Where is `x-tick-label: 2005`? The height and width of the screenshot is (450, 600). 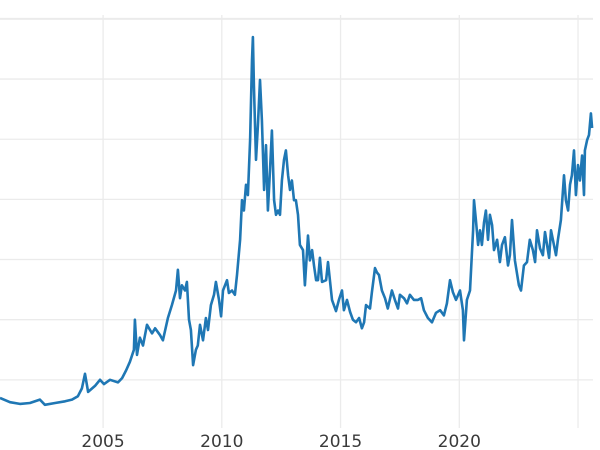 x-tick-label: 2005 is located at coordinates (102, 441).